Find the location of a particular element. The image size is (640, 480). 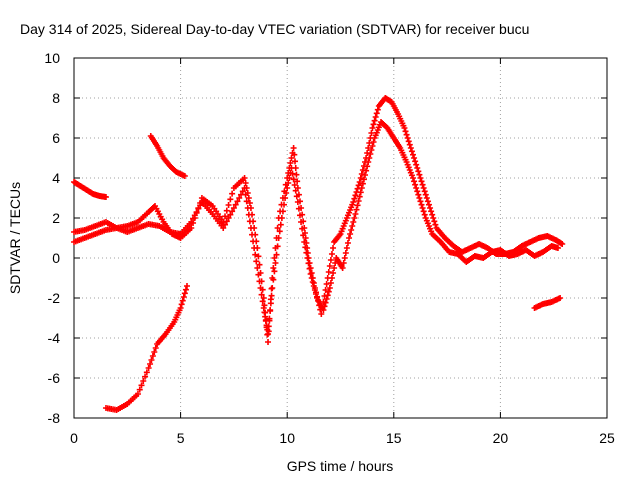

x-axis-label: GPS time / hours is located at coordinates (340, 466).